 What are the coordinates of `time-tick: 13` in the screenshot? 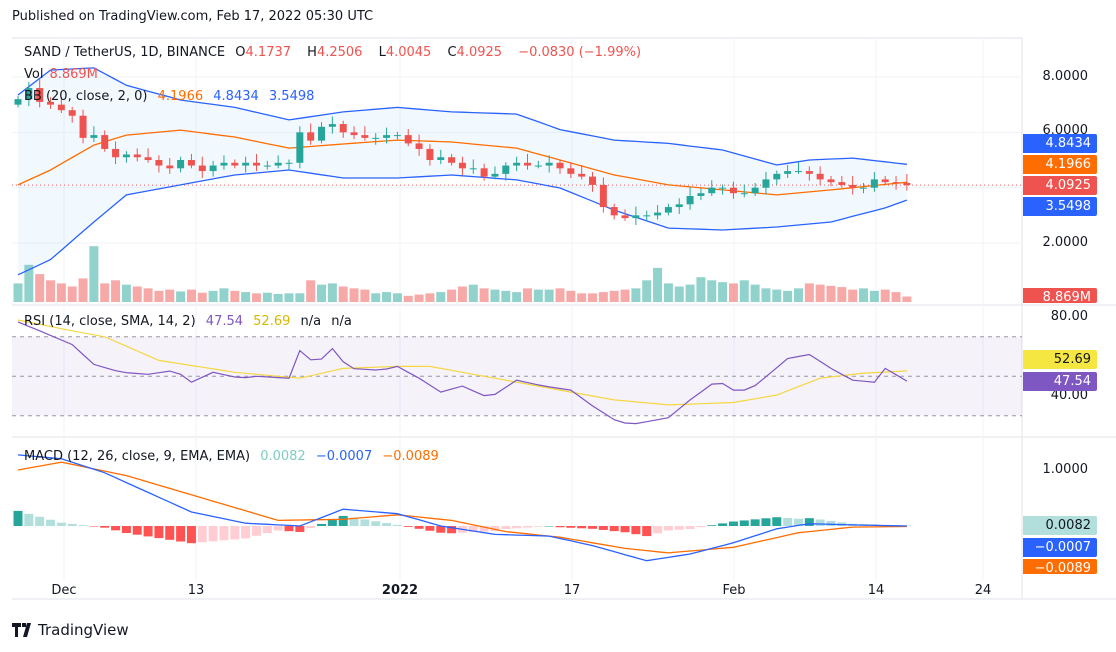 It's located at (196, 590).